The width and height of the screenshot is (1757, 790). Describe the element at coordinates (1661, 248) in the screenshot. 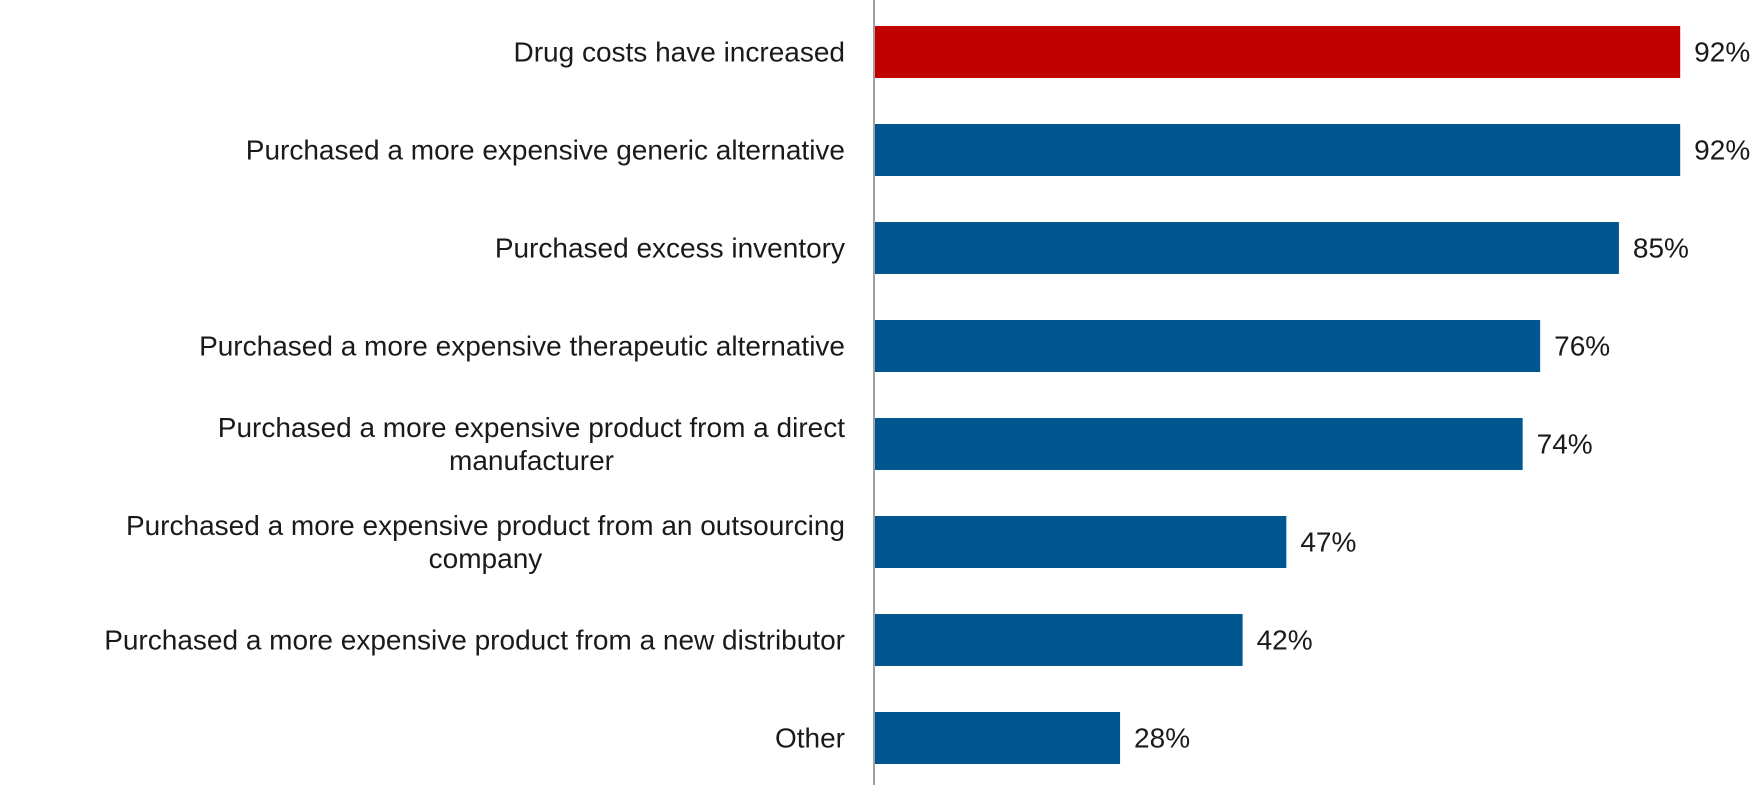

I see `value-label-2: 85%` at that location.